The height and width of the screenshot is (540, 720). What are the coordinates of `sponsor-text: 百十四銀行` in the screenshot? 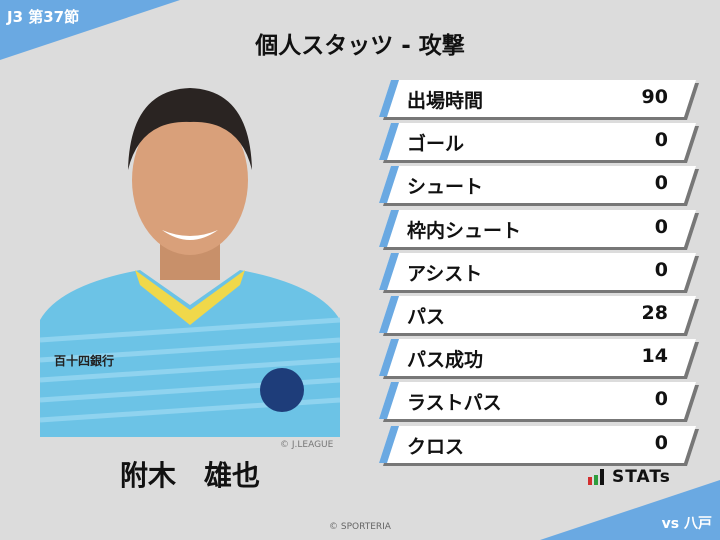 It's located at (84, 360).